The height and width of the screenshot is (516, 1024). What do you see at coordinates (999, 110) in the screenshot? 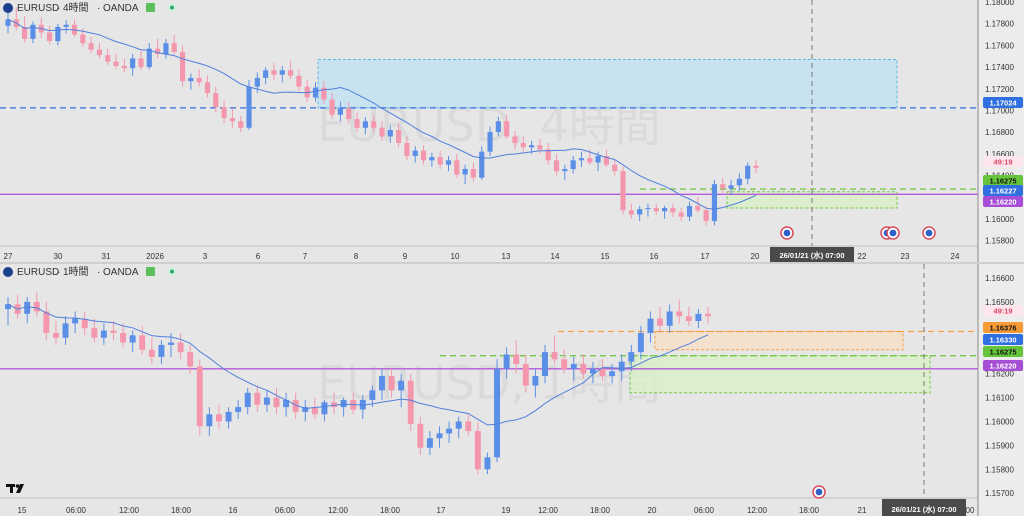
I see `y-tick-label: 1.17000` at bounding box center [999, 110].